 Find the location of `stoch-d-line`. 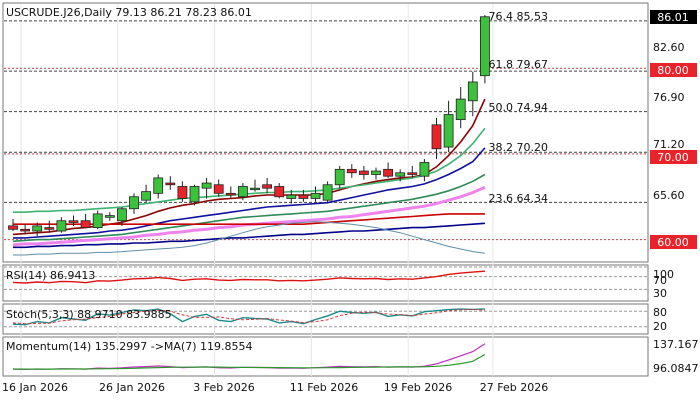

stoch-d-line is located at coordinates (248, 316).